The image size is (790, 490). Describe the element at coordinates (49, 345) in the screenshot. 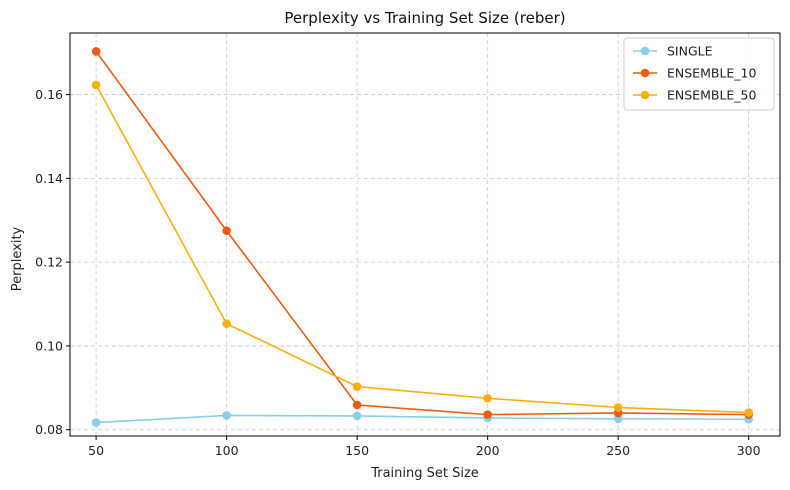

I see `y-tick-label: 0.10` at that location.